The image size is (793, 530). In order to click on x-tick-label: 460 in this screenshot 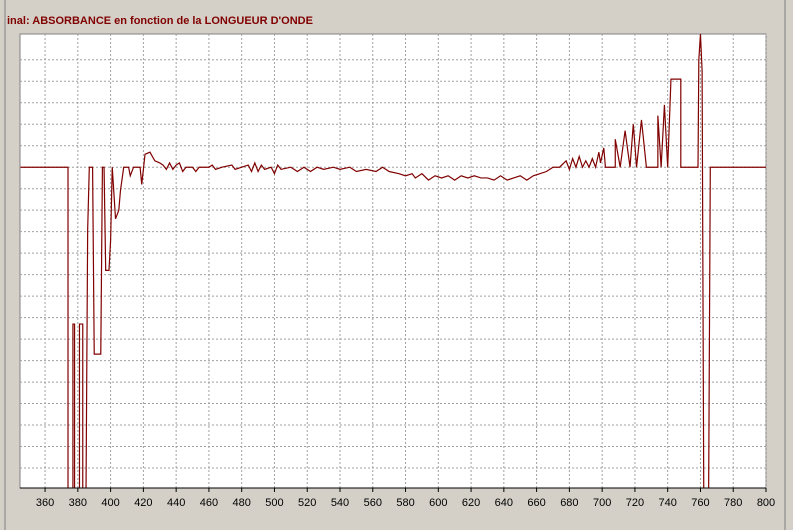, I will do `click(209, 503)`.